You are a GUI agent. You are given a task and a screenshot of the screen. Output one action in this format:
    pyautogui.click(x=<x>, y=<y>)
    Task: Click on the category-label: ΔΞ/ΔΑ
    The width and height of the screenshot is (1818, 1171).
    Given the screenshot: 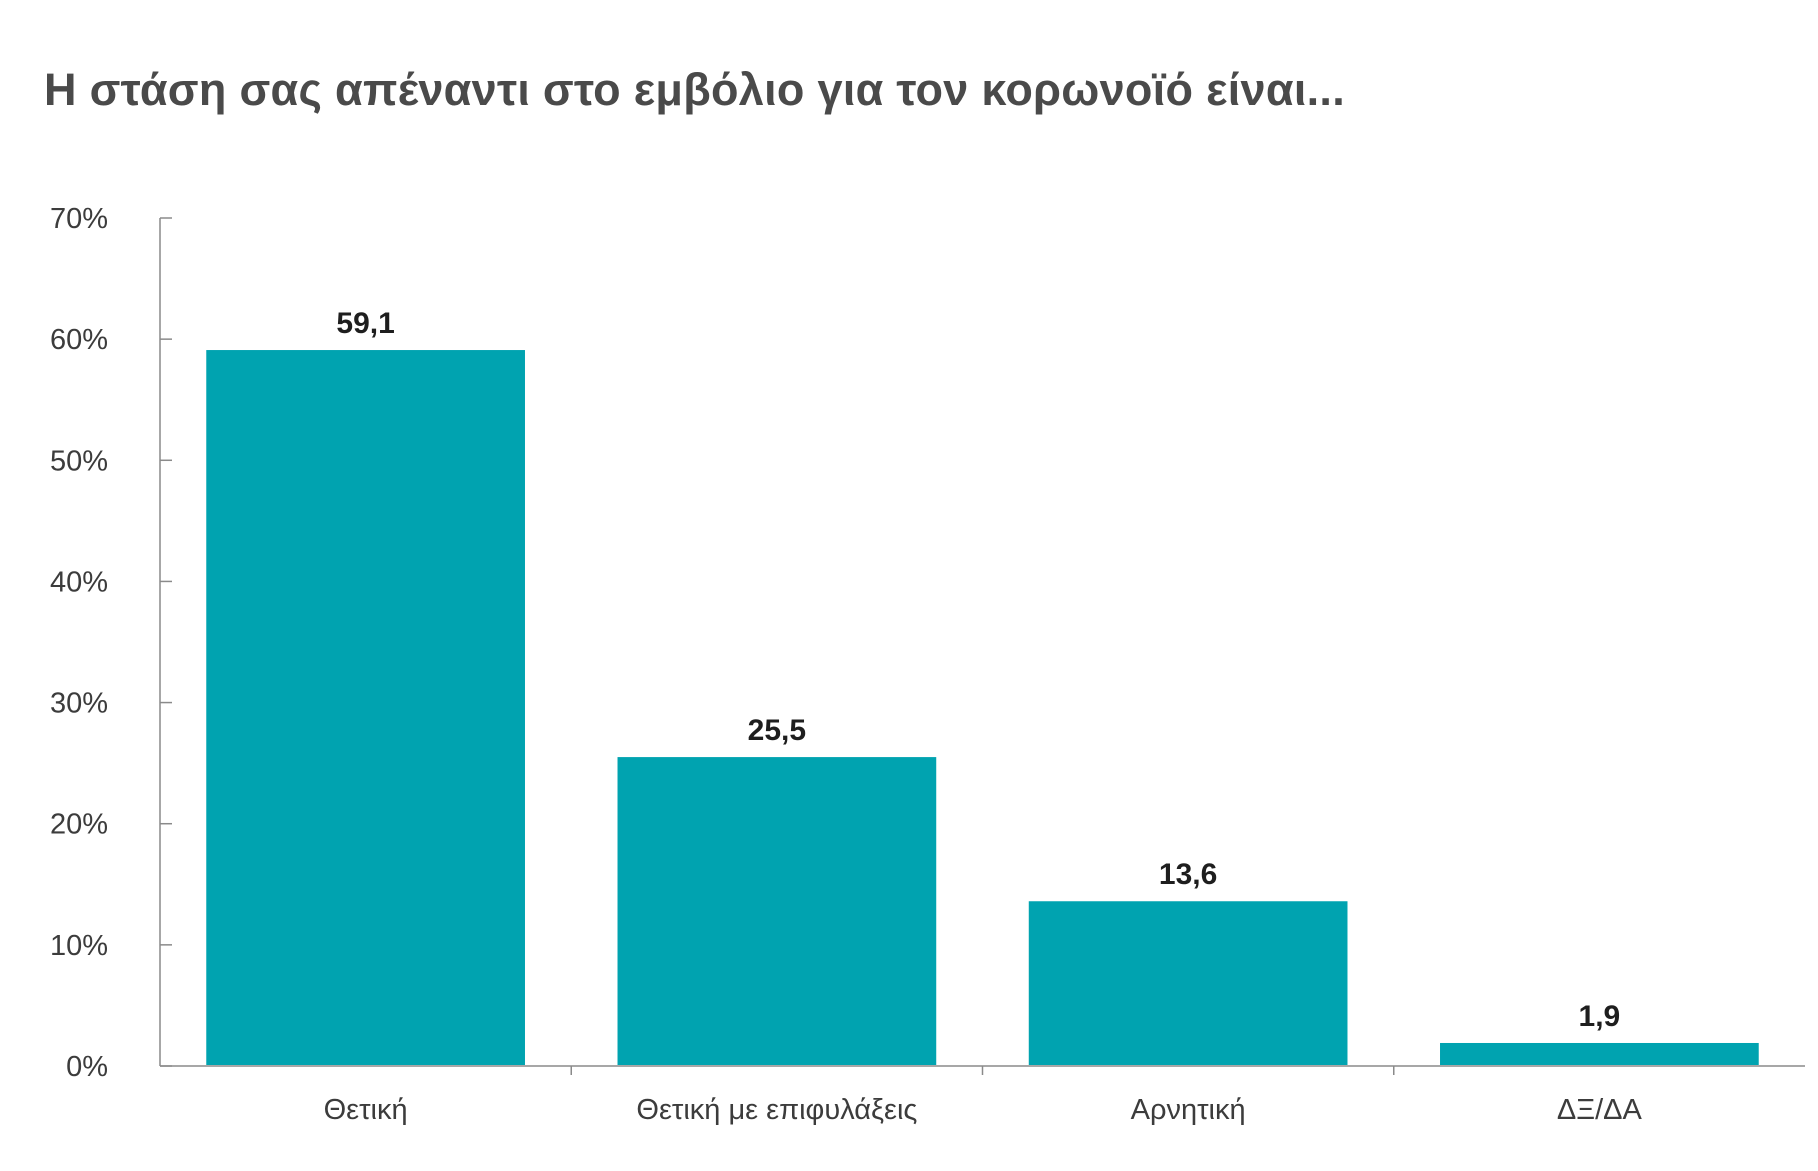 What is the action you would take?
    pyautogui.click(x=1600, y=1110)
    